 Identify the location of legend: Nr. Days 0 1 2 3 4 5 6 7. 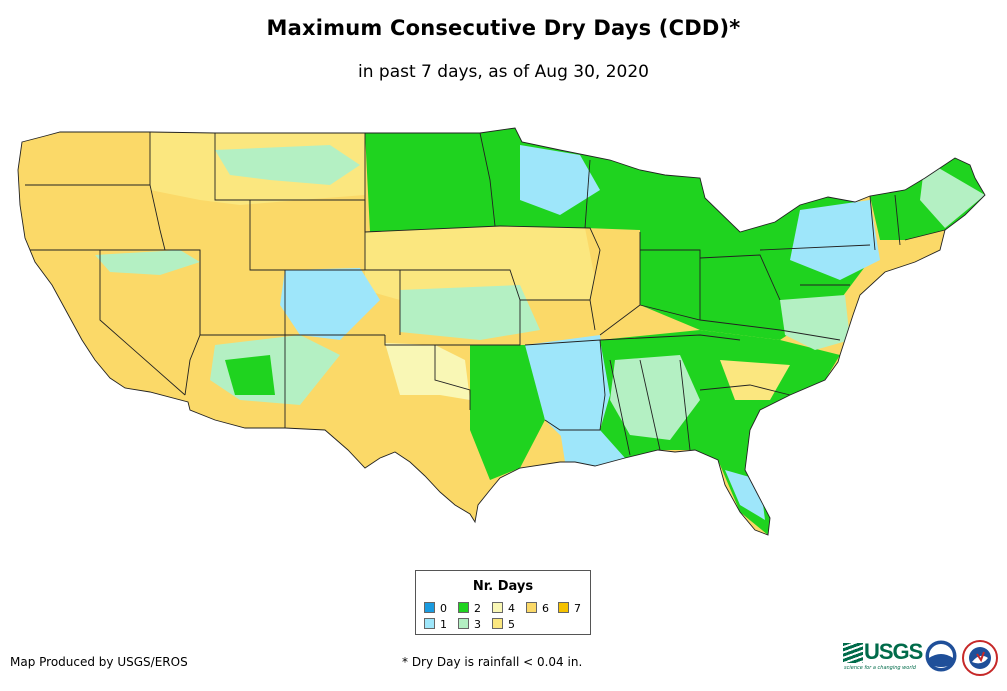
(503, 602).